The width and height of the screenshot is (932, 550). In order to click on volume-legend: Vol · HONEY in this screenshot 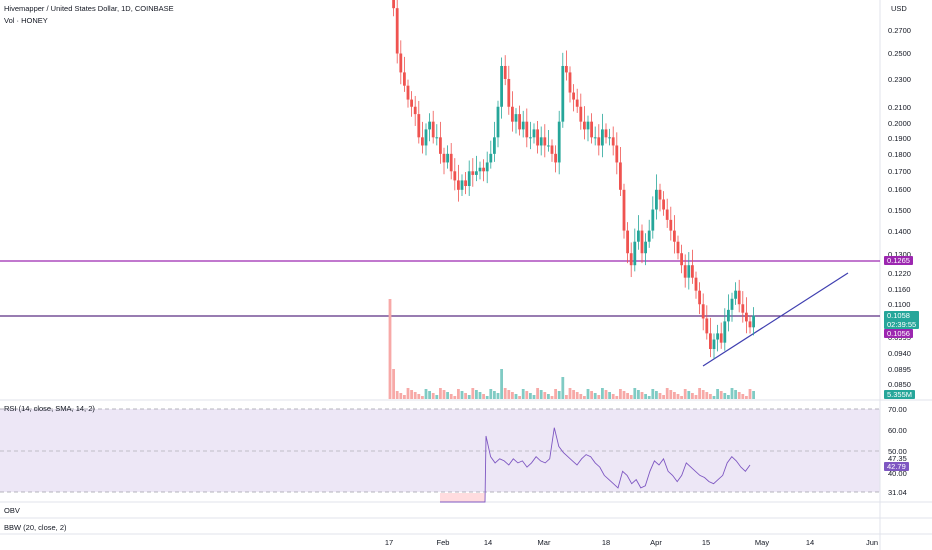, I will do `click(26, 20)`.